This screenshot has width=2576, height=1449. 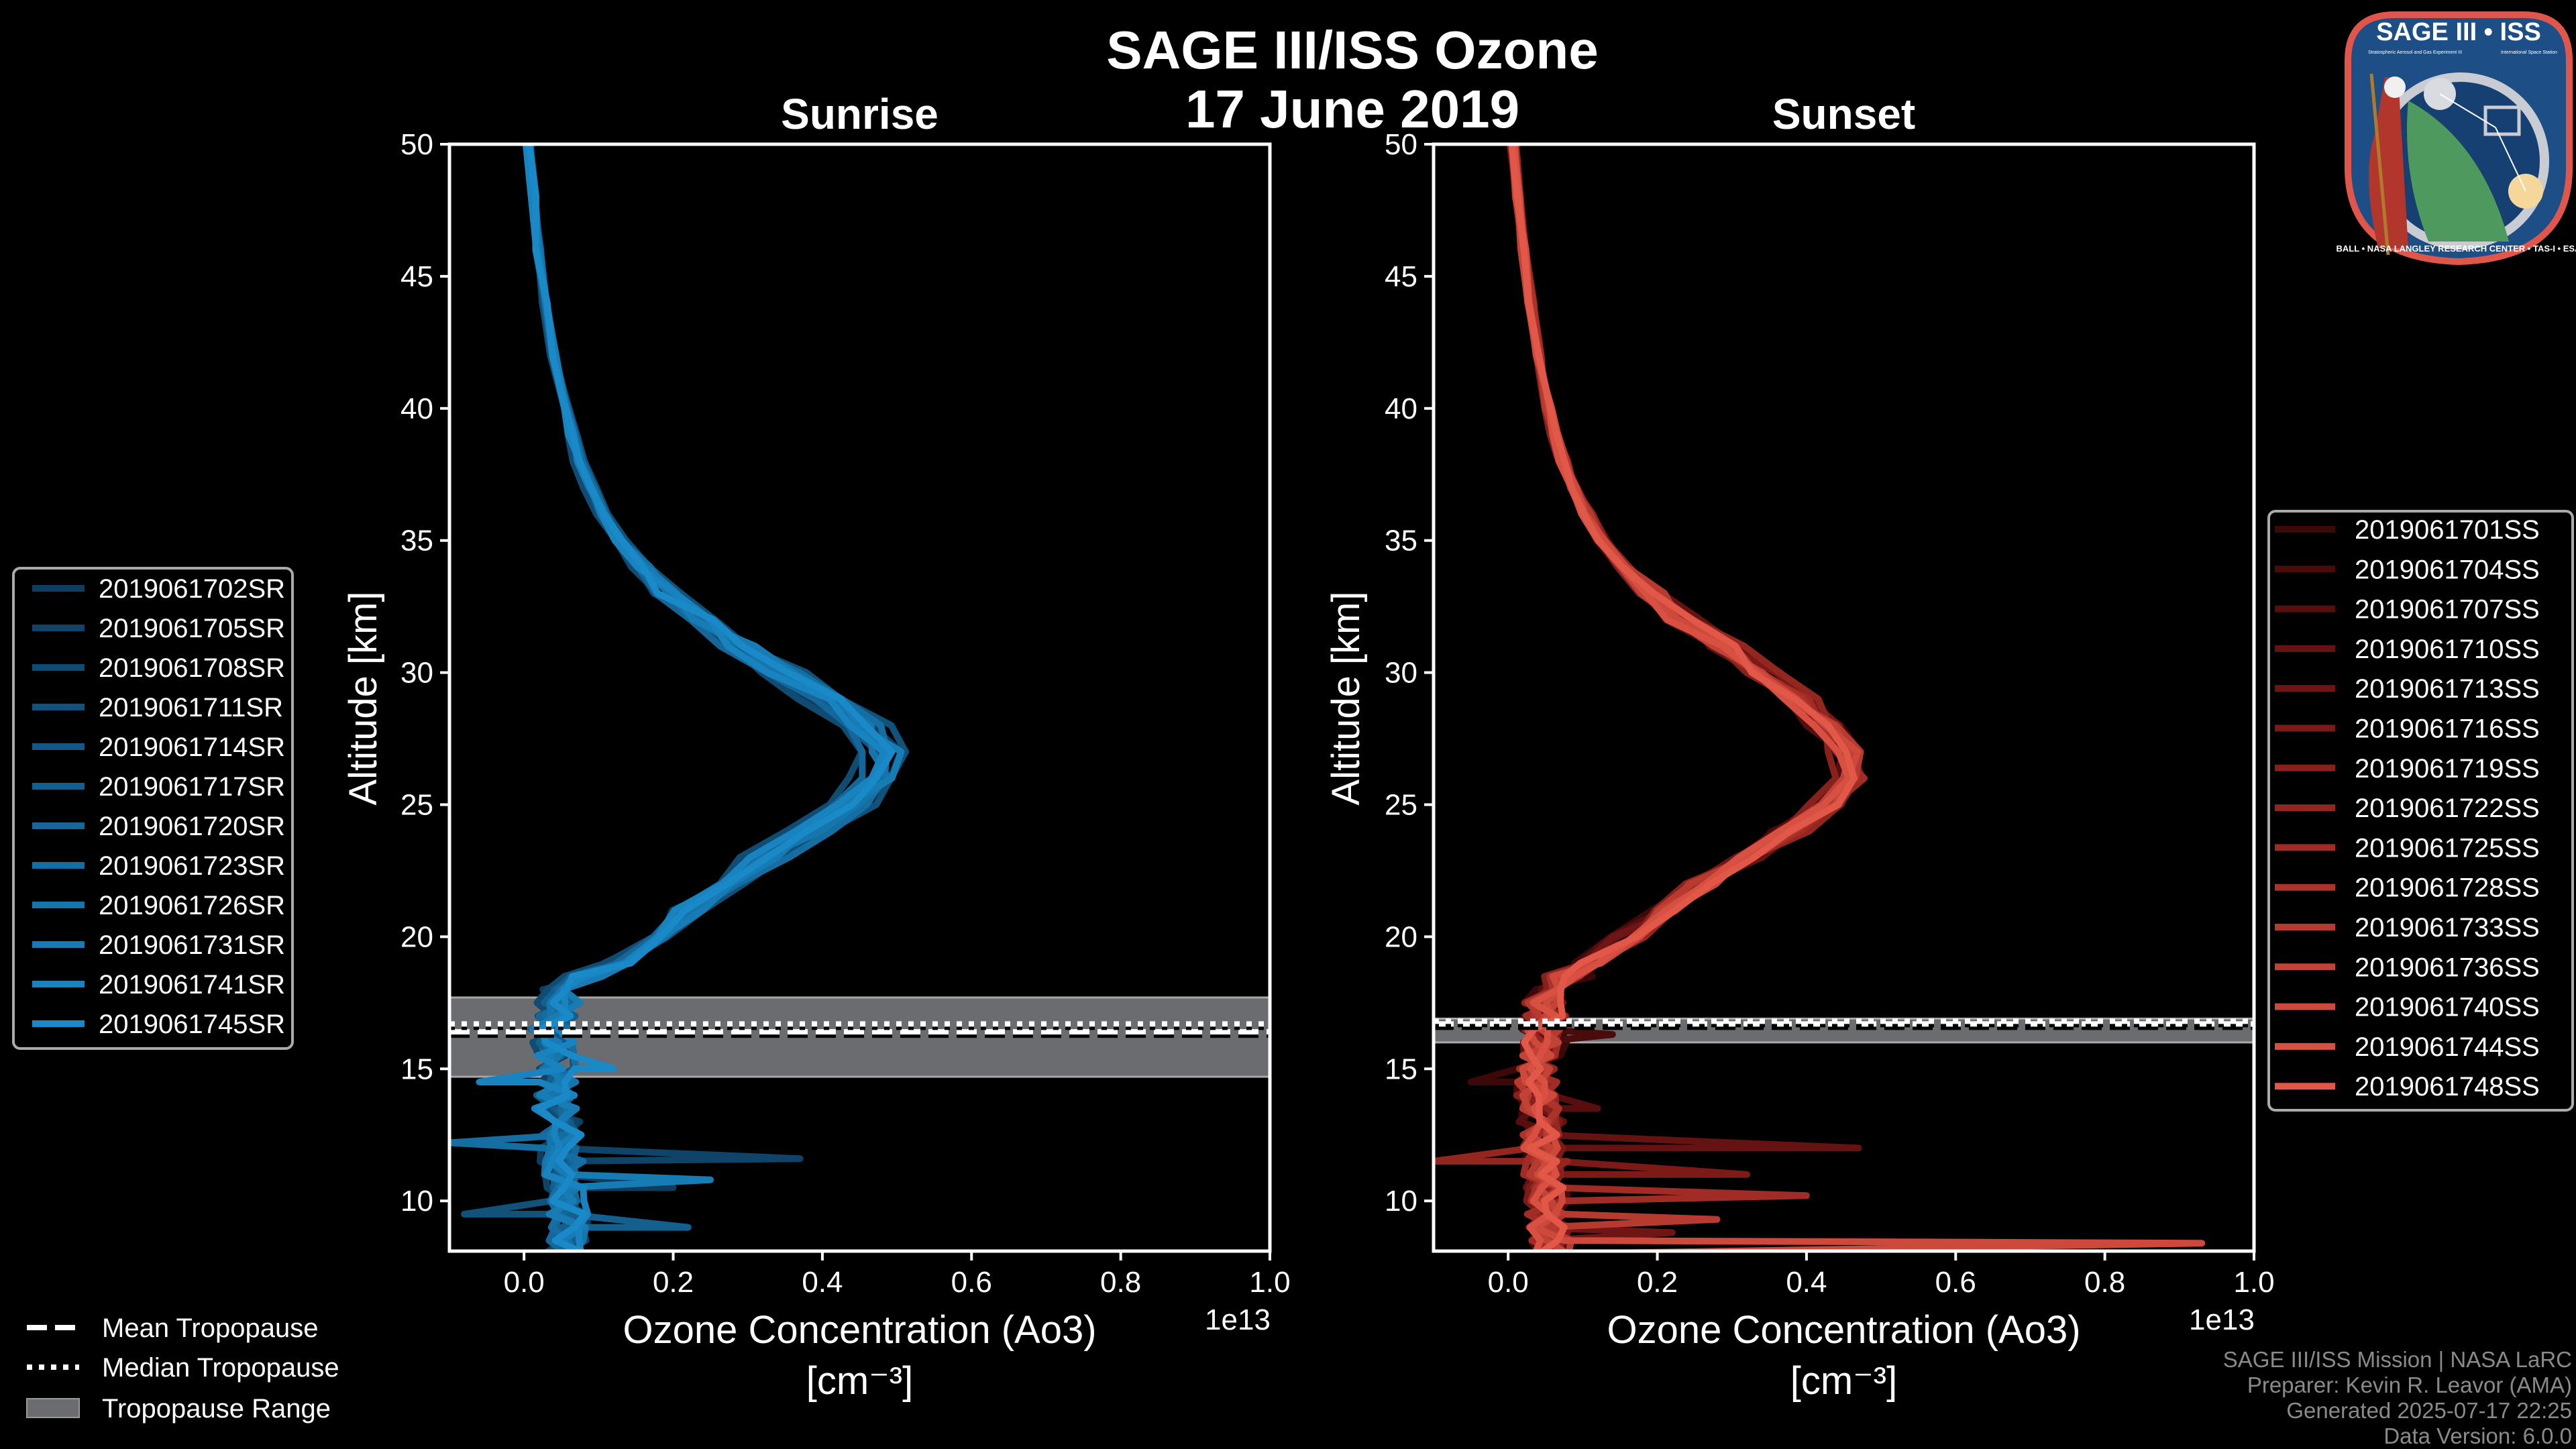 I want to click on mean-tropopause-label: Mean Tropopause, so click(x=210, y=1328).